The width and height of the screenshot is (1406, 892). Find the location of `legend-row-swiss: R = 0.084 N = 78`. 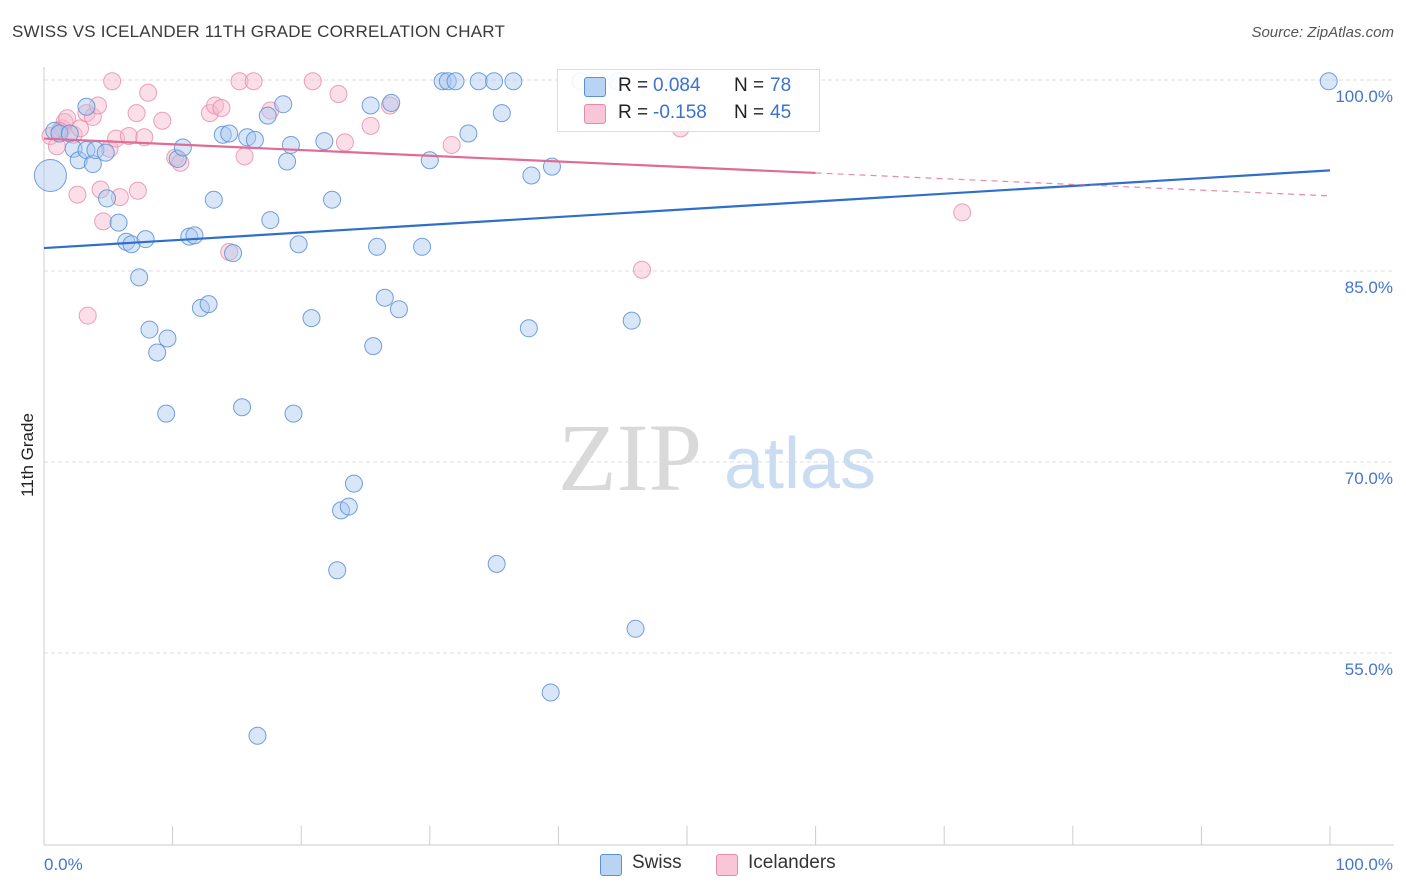

legend-row-swiss: R = 0.084 N = 78 is located at coordinates (688, 87).